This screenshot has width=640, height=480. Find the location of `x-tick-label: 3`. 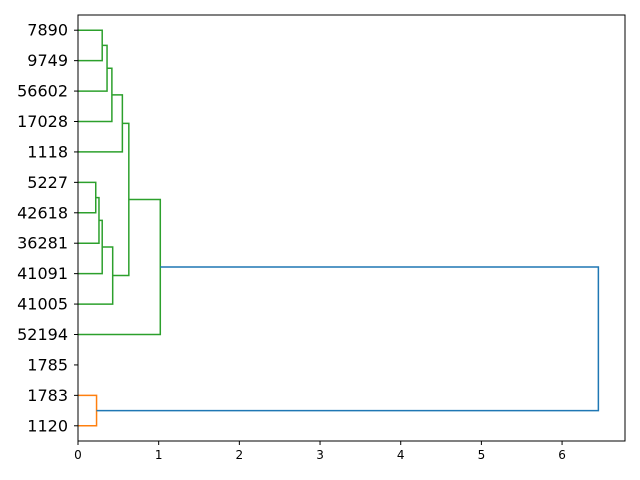

x-tick-label: 3 is located at coordinates (320, 455).